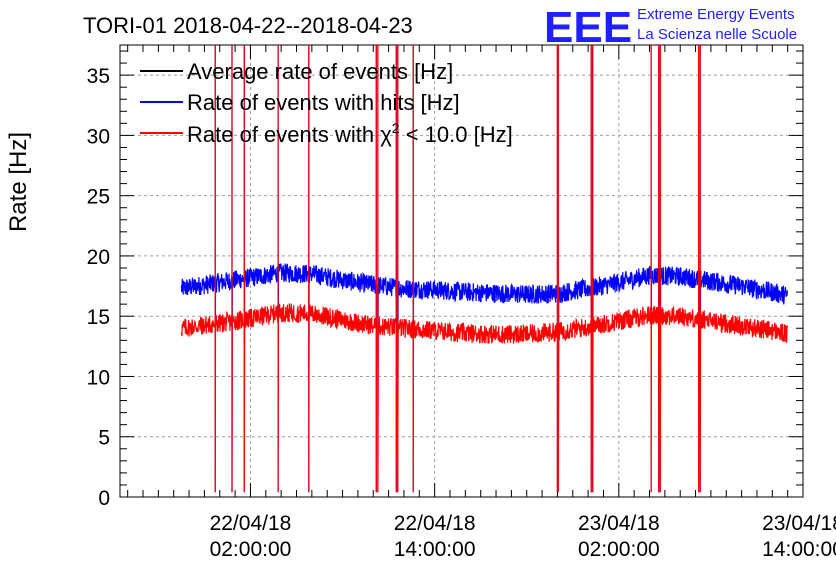 This screenshot has height=572, width=836. What do you see at coordinates (104, 498) in the screenshot?
I see `y-tick-label: 0` at bounding box center [104, 498].